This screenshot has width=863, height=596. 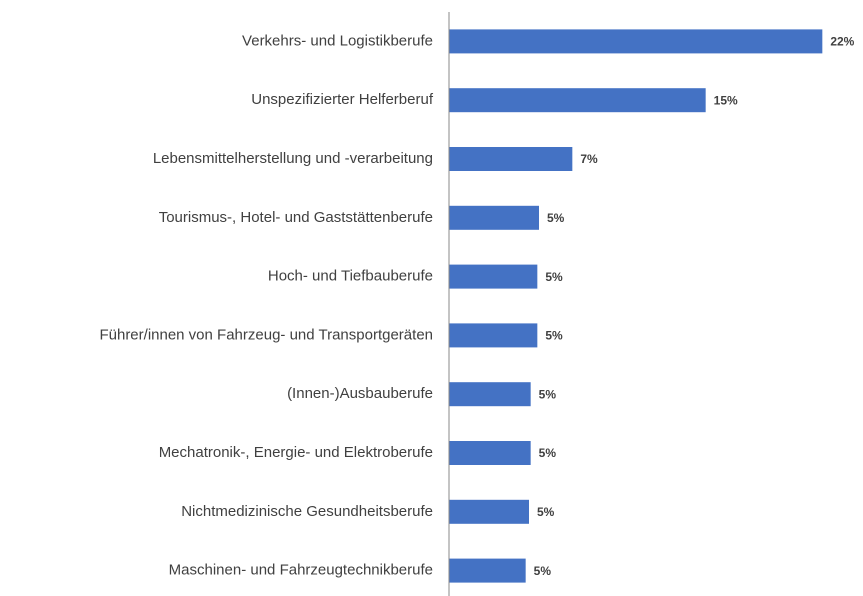 I want to click on category-label: Verkehrs- und Logistikberufe, so click(x=337, y=40).